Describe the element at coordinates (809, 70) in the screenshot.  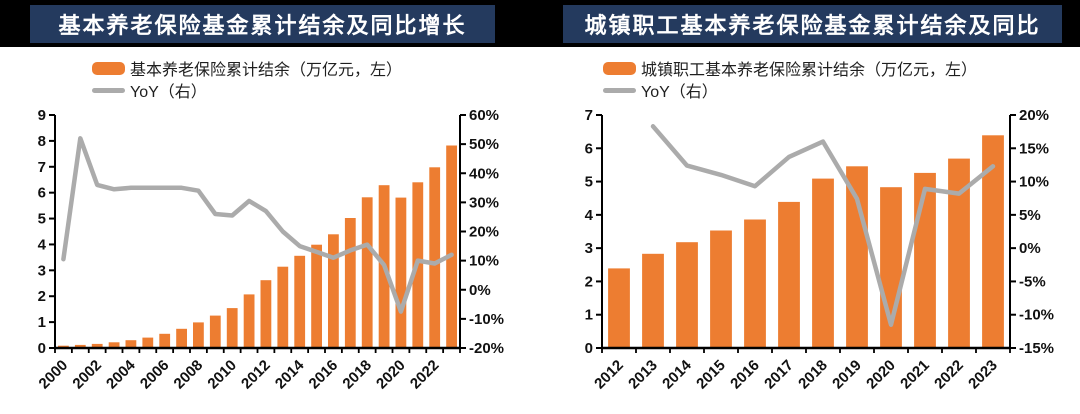
I see `legend-label-balance: 城镇职工基本养老保险累计结余（万亿元，左）` at that location.